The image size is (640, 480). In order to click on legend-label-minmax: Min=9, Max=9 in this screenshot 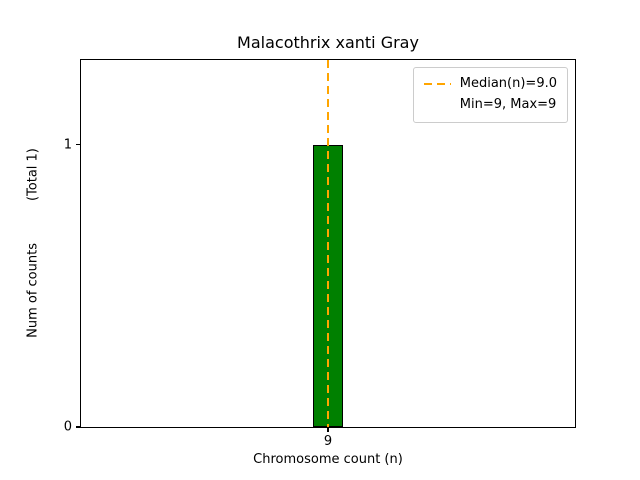, I will do `click(508, 105)`.